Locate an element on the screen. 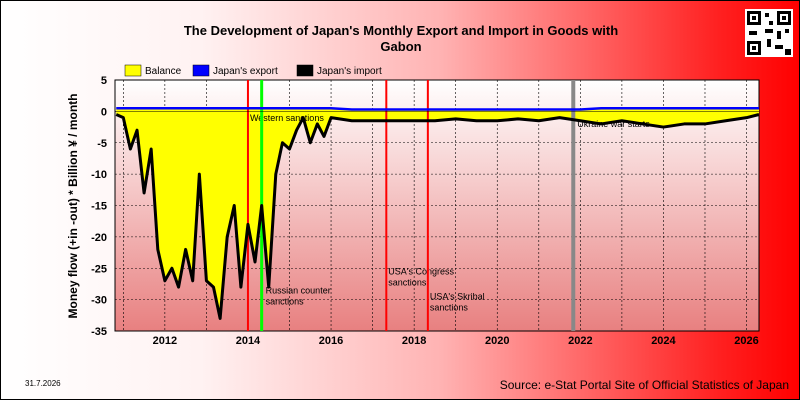 Image resolution: width=800 pixels, height=400 pixels. legend-label: Japan's export is located at coordinates (245, 71).